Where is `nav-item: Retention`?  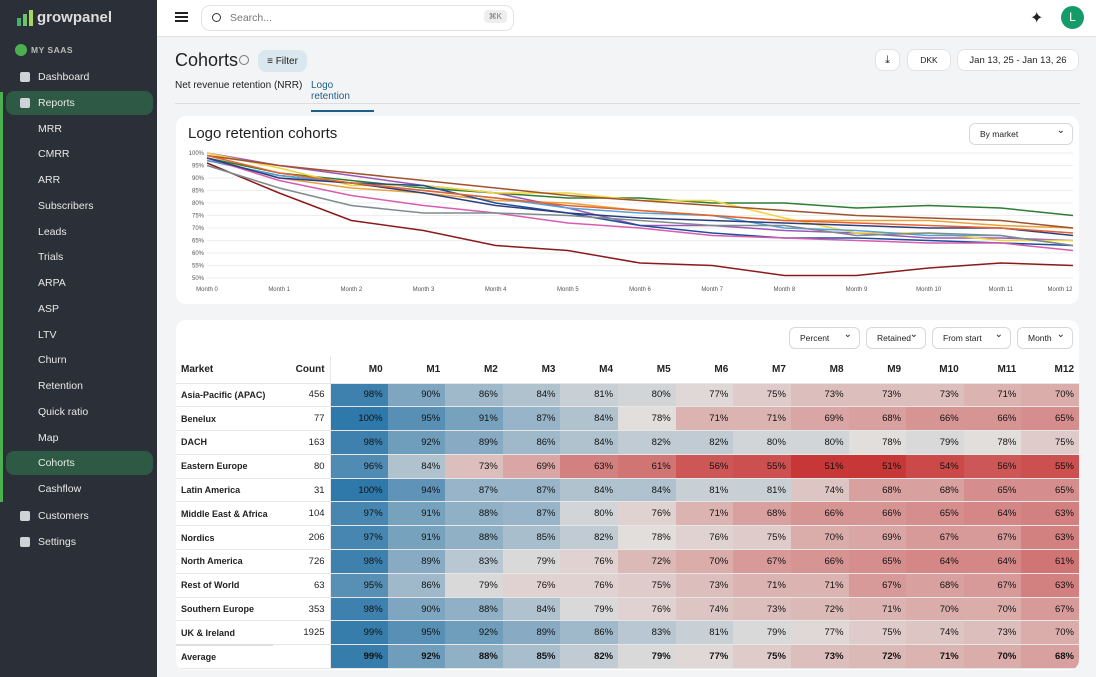
nav-item: Retention is located at coordinates (60, 386).